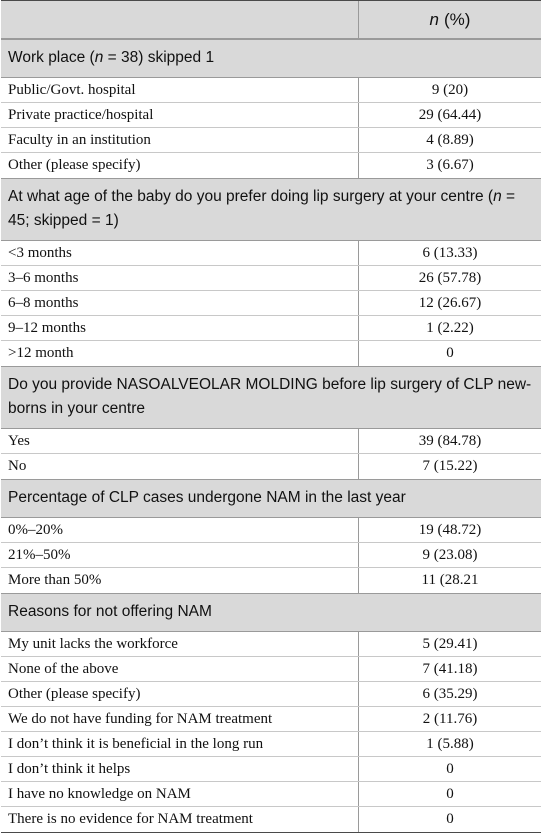 The width and height of the screenshot is (542, 833). What do you see at coordinates (271, 278) in the screenshot?
I see `table-row: 3–6 months 26 (57.78)` at bounding box center [271, 278].